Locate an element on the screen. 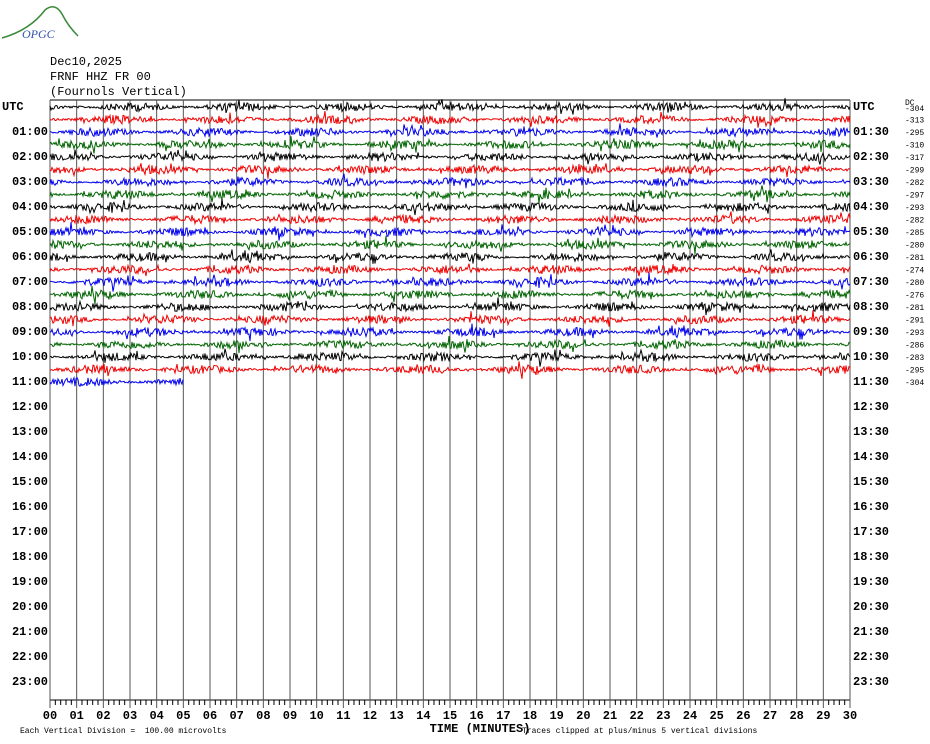 Image resolution: width=930 pixels, height=744 pixels. x-tick-label: 20 is located at coordinates (583, 716).